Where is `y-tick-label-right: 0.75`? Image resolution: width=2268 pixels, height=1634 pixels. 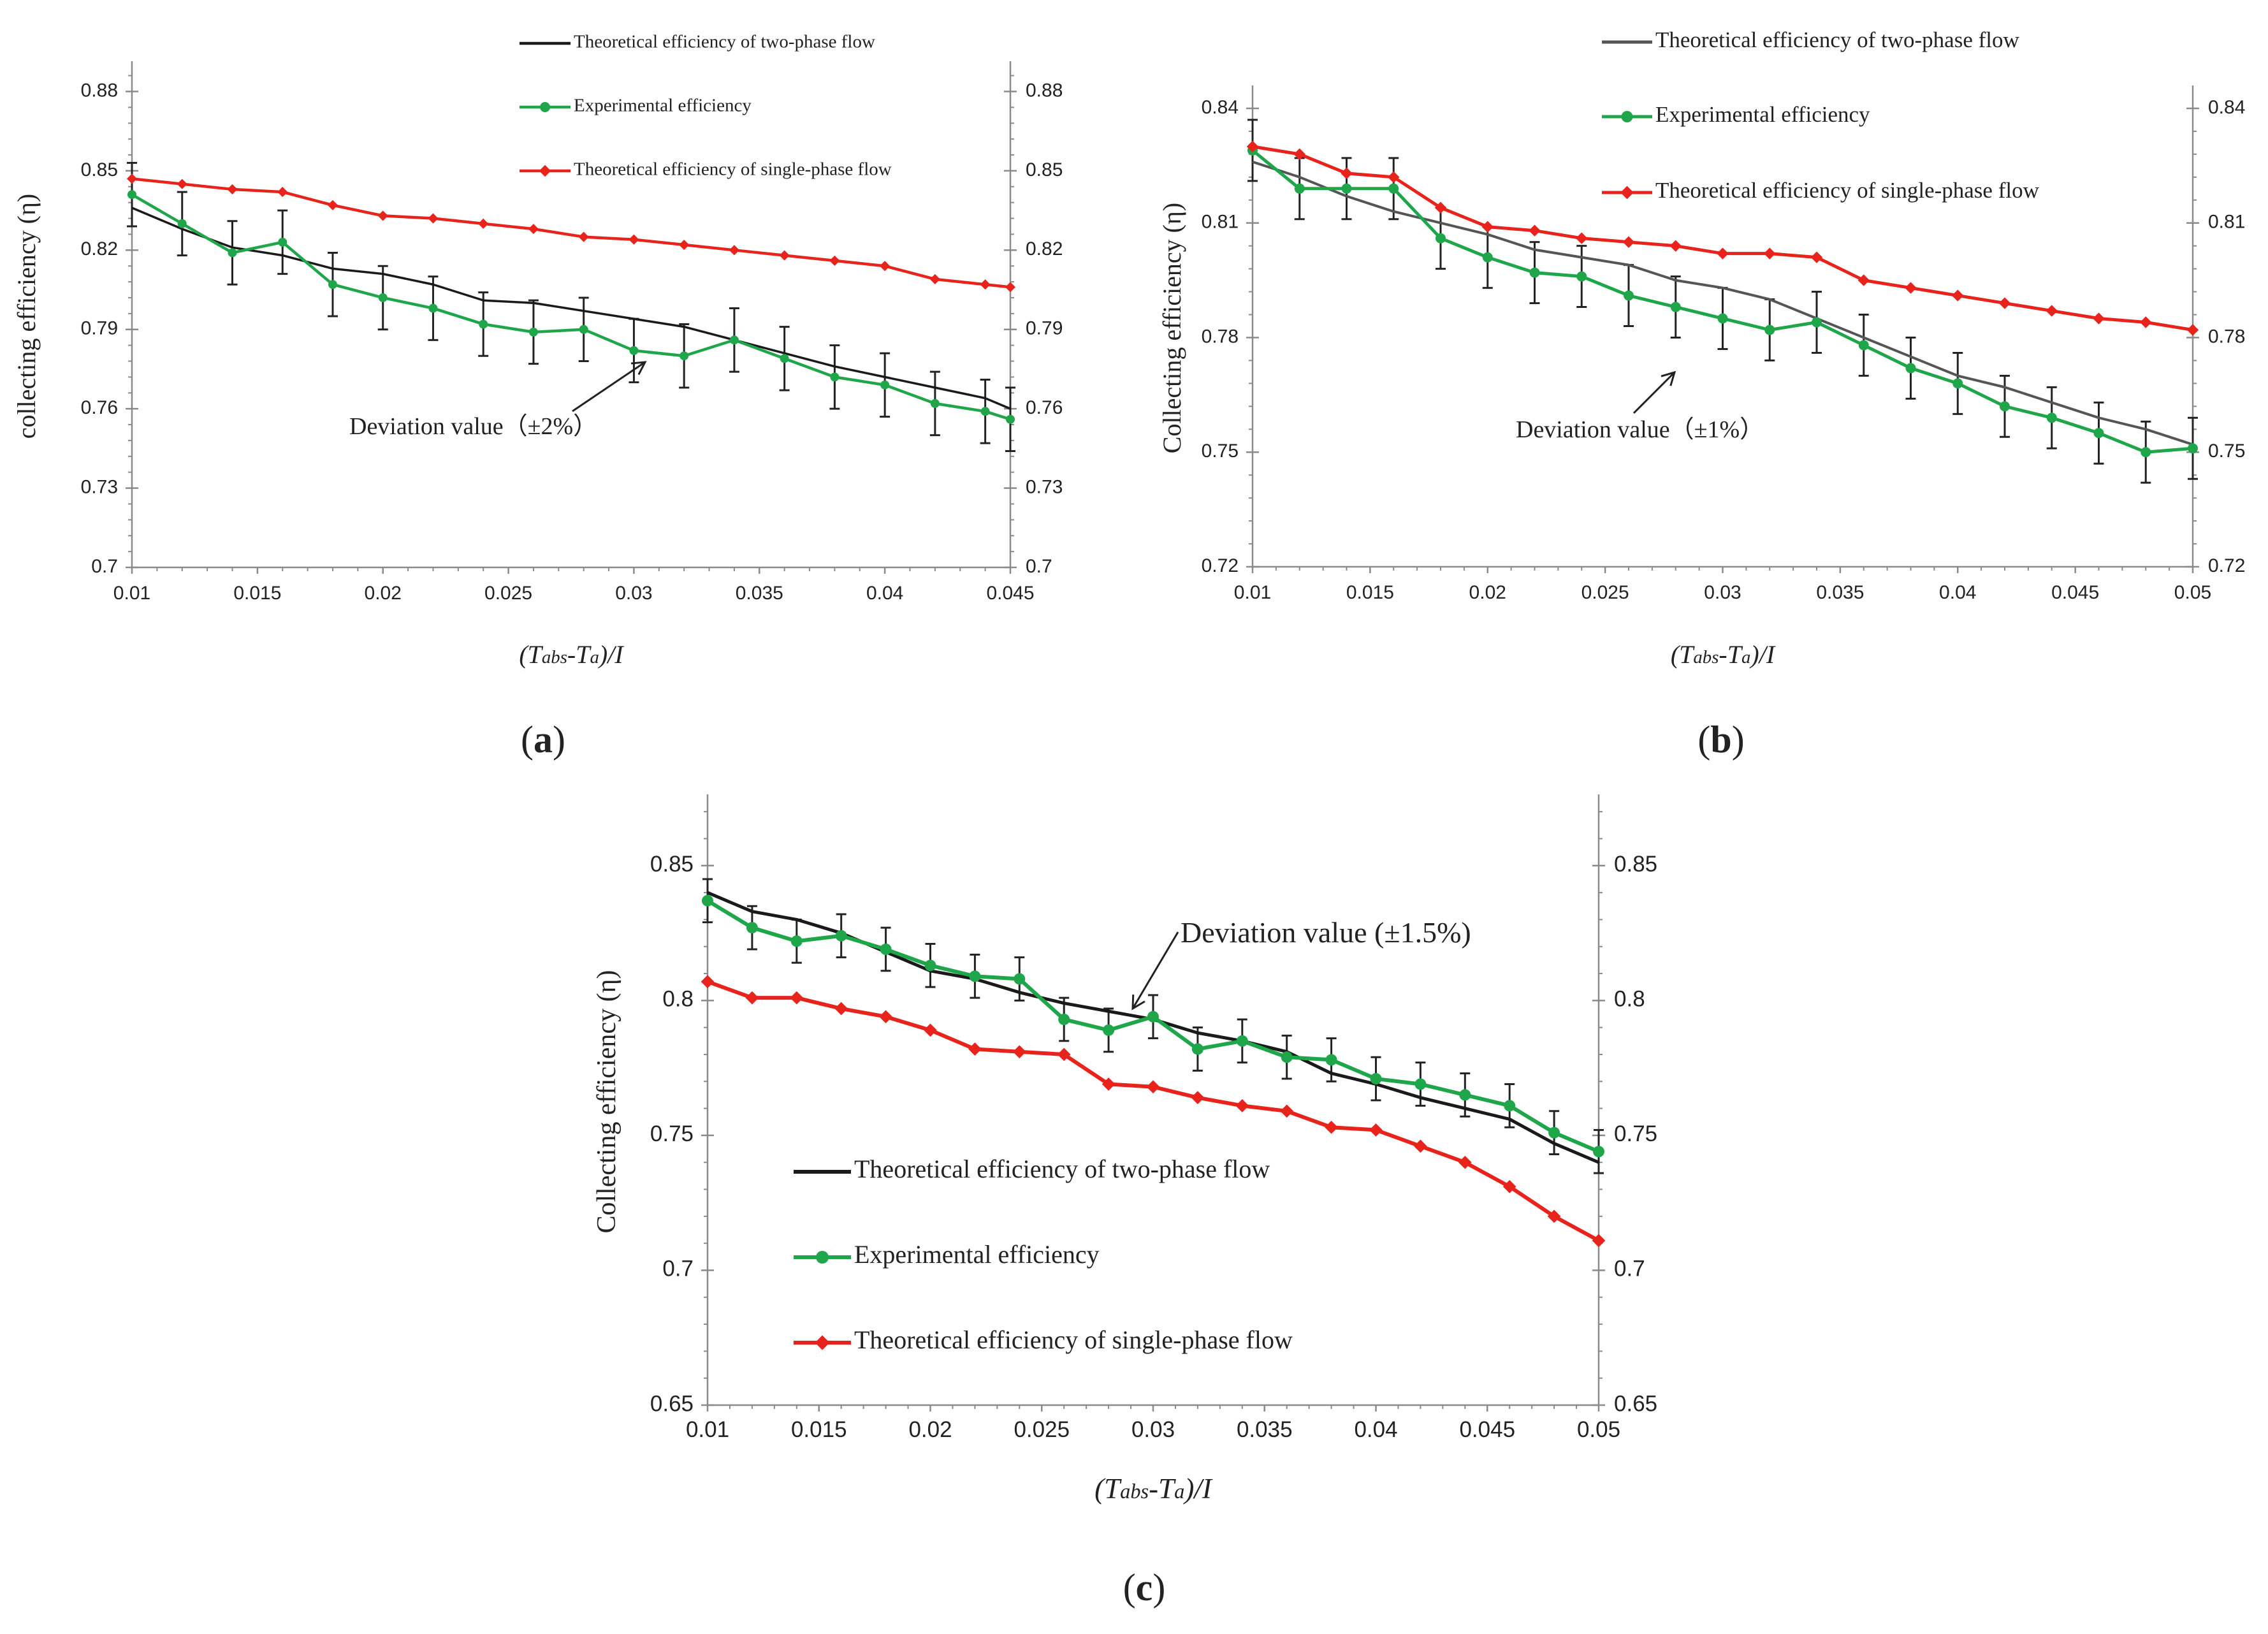
y-tick-label-right: 0.75 is located at coordinates (2226, 452).